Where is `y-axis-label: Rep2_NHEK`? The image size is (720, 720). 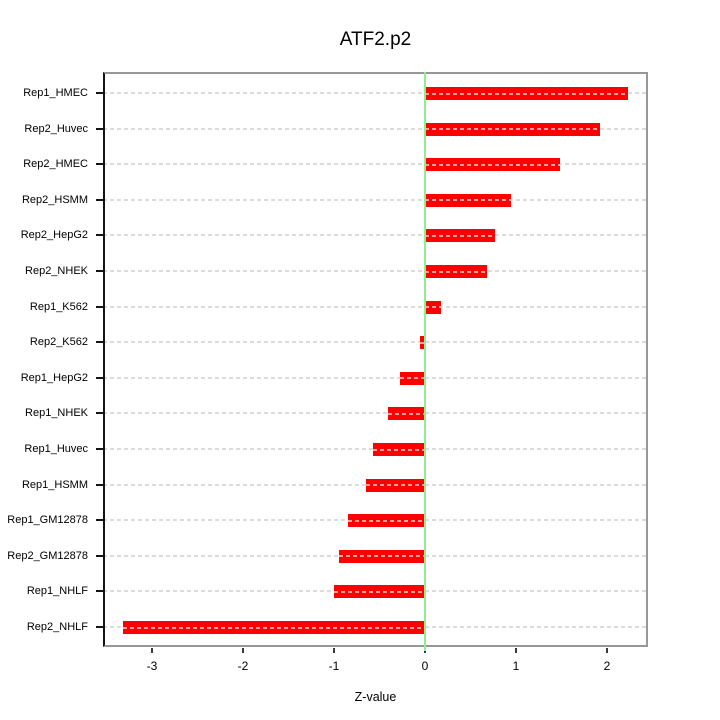 y-axis-label: Rep2_NHEK is located at coordinates (56, 271).